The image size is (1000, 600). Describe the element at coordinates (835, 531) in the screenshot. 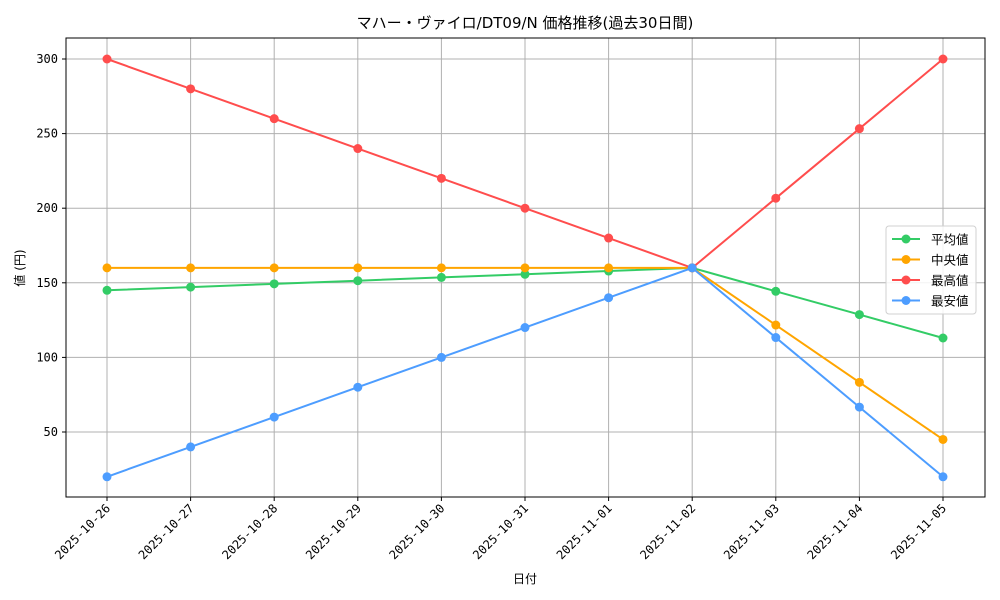

I see `x-tick-label: 2025-11-04` at that location.